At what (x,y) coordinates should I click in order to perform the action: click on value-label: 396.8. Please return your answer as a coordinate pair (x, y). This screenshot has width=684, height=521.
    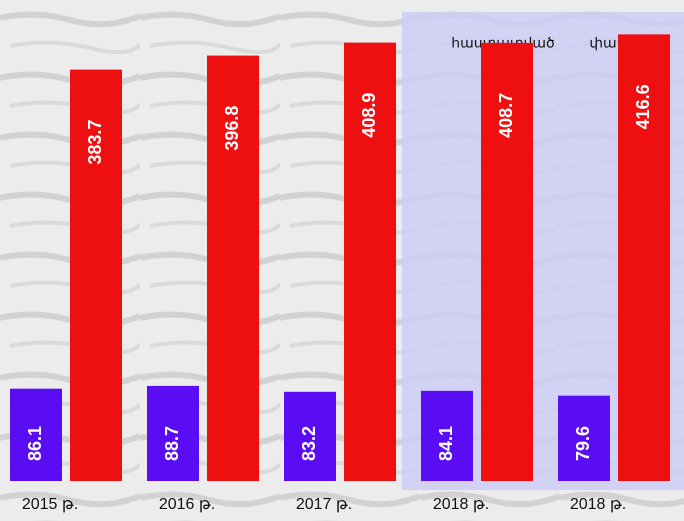
    Looking at the image, I should click on (232, 128).